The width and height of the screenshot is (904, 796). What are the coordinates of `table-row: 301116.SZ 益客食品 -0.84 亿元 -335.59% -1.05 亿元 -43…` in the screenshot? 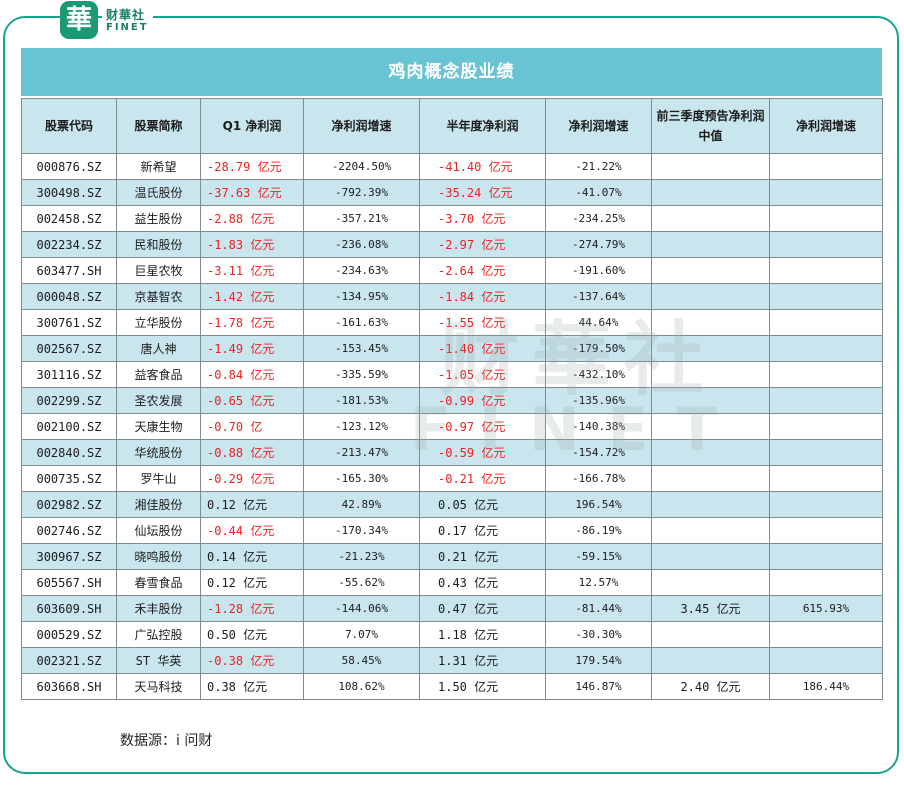 It's located at (452, 374).